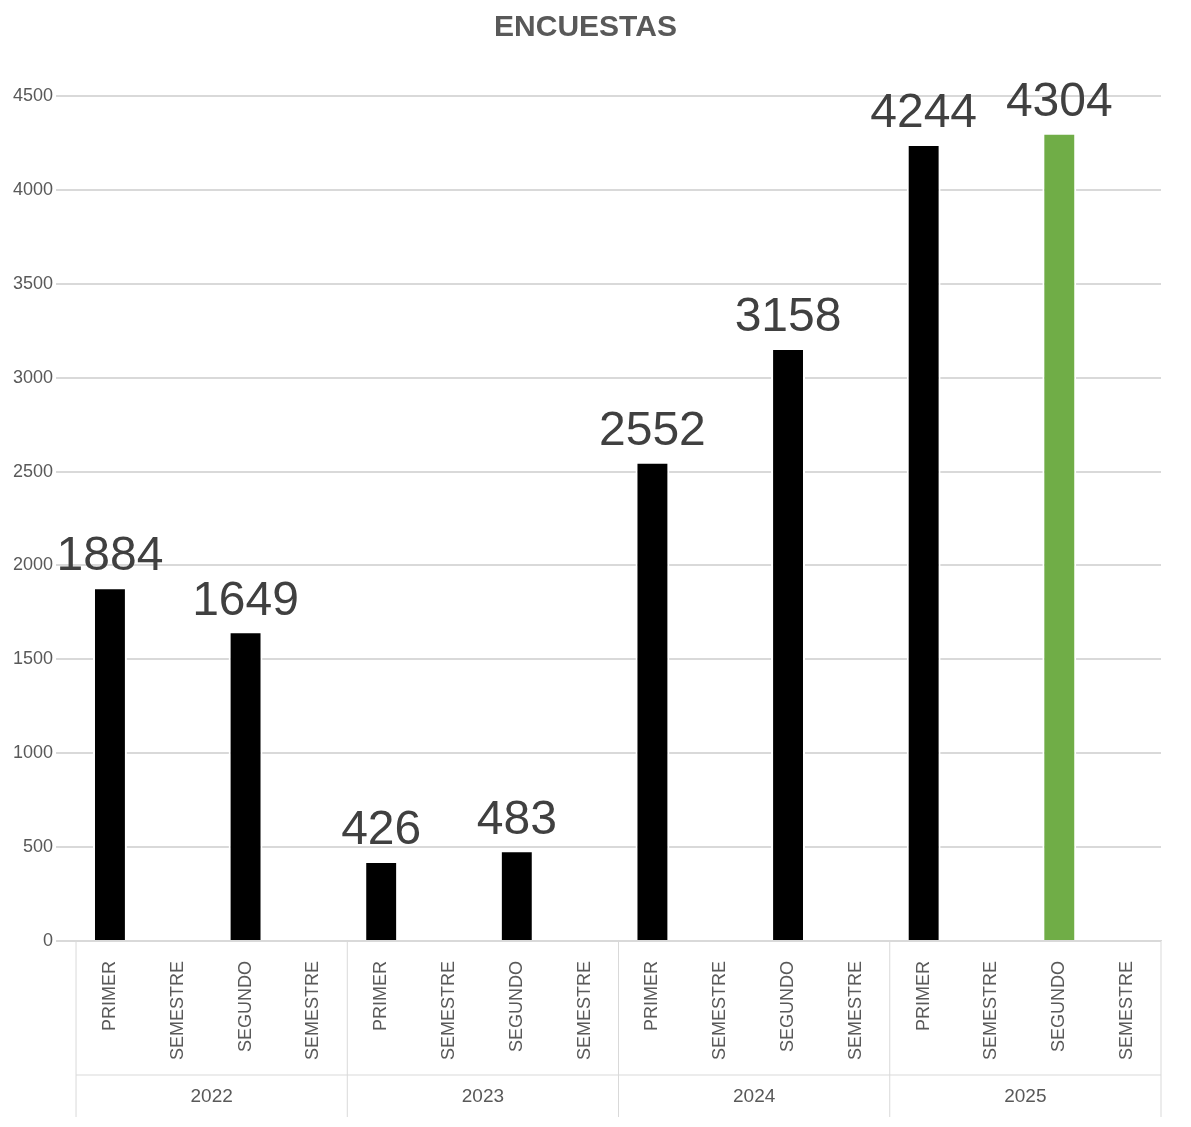 Image resolution: width=1191 pixels, height=1127 pixels. I want to click on text: 2024, so click(754, 1096).